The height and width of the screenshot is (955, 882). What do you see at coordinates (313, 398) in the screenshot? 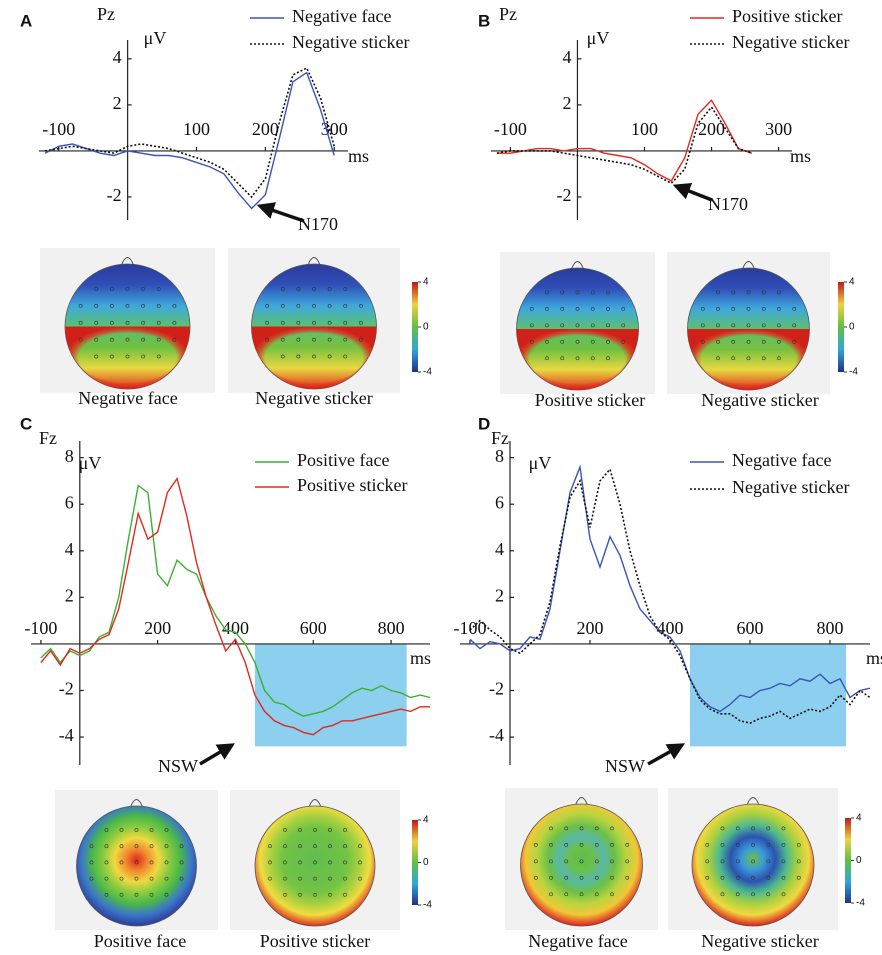
I see `topomap-label: Negative sticker` at bounding box center [313, 398].